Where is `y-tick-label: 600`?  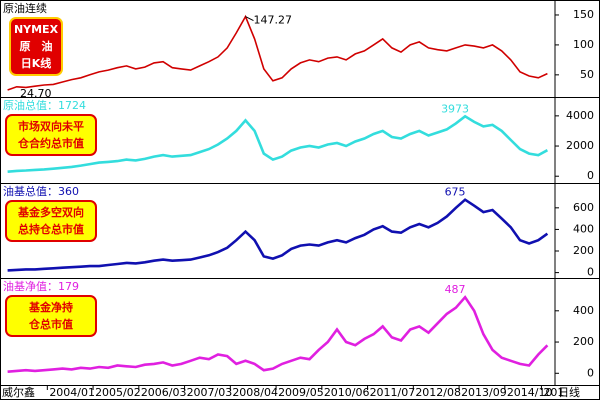
y-tick-label: 600 is located at coordinates (583, 207).